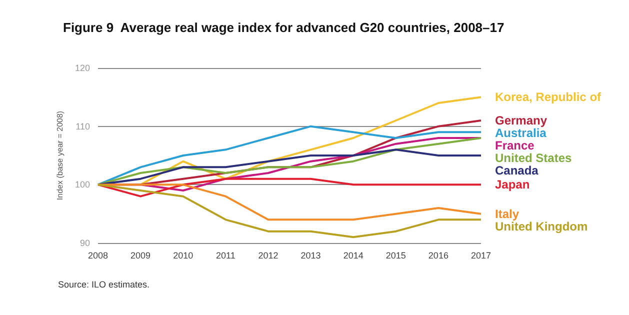 This screenshot has height=315, width=629. Describe the element at coordinates (481, 255) in the screenshot. I see `x-tick-label: 2017` at that location.